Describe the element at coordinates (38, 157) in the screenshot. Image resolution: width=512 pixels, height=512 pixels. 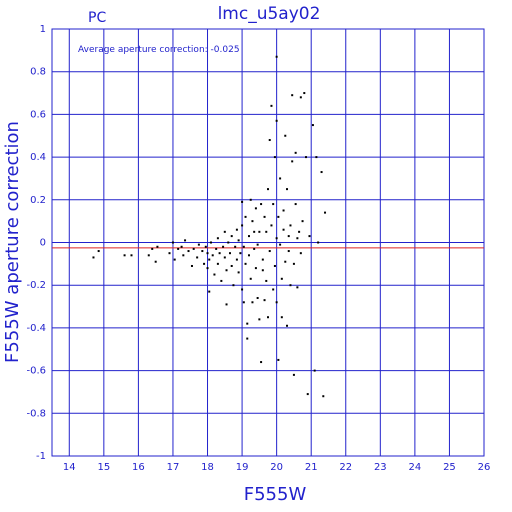
I see `y-tick-label: 0.4` at that location.